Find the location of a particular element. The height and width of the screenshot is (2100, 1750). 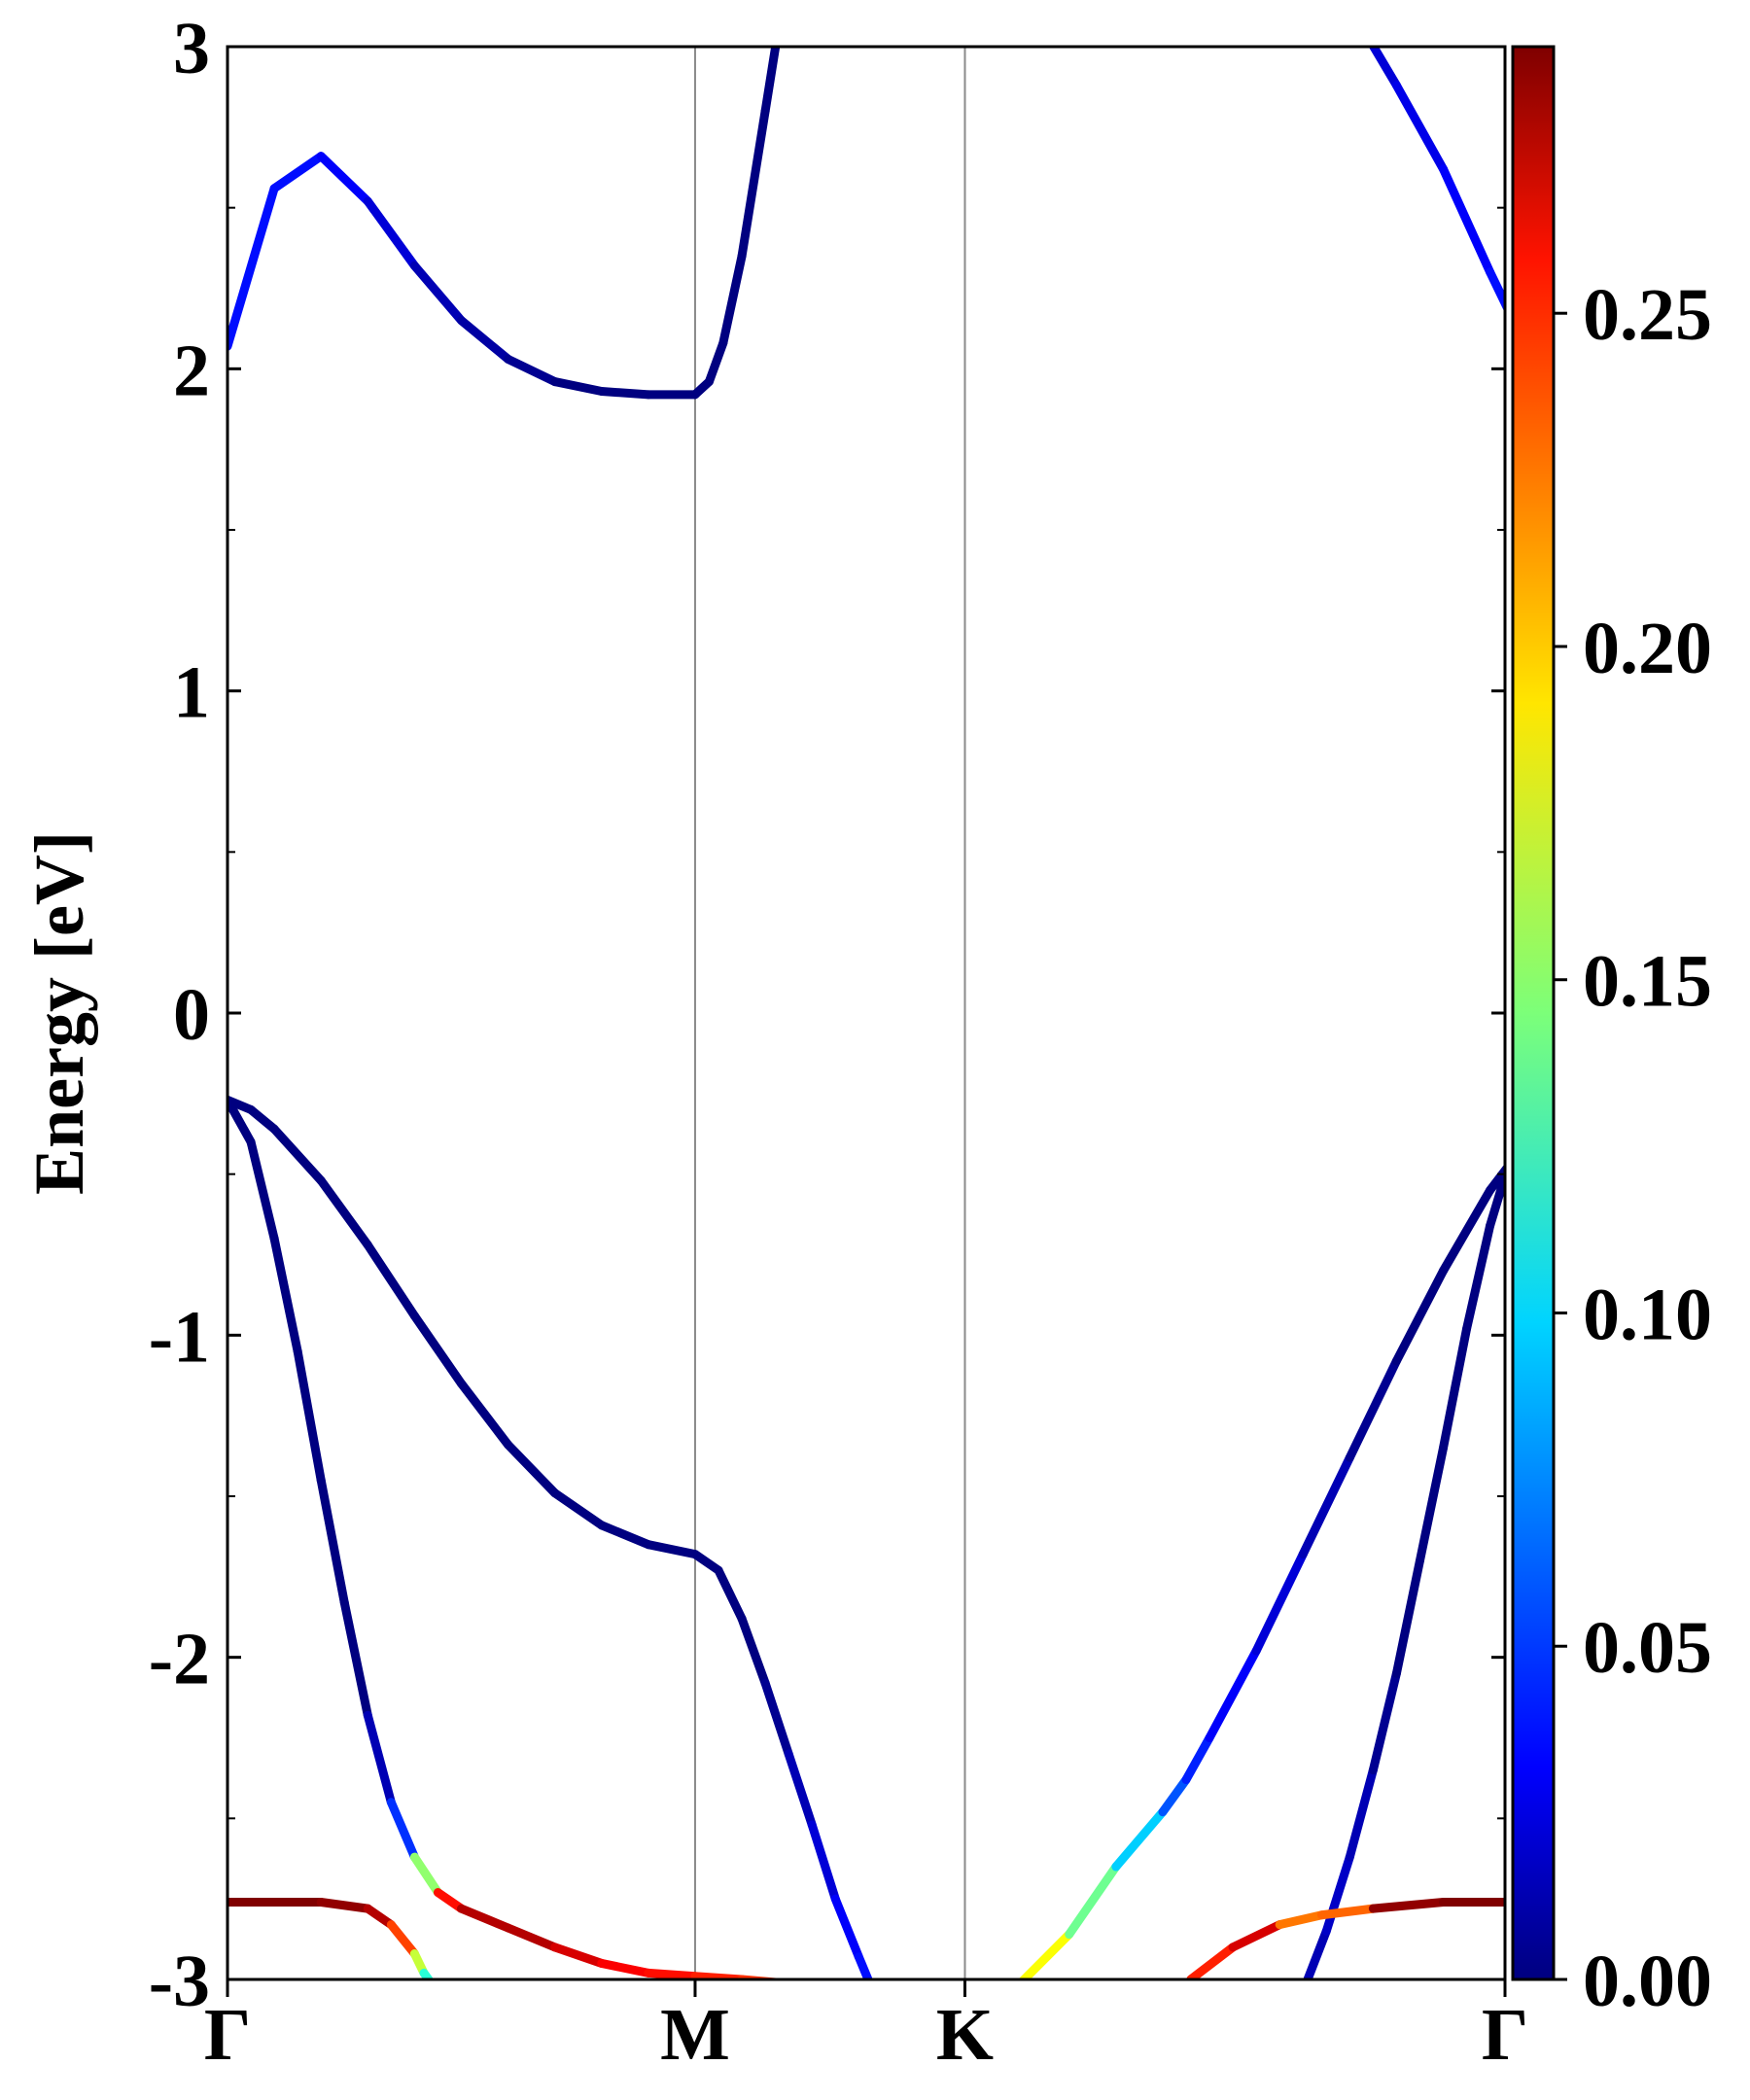

y-tick-label: 1 is located at coordinates (191, 693).